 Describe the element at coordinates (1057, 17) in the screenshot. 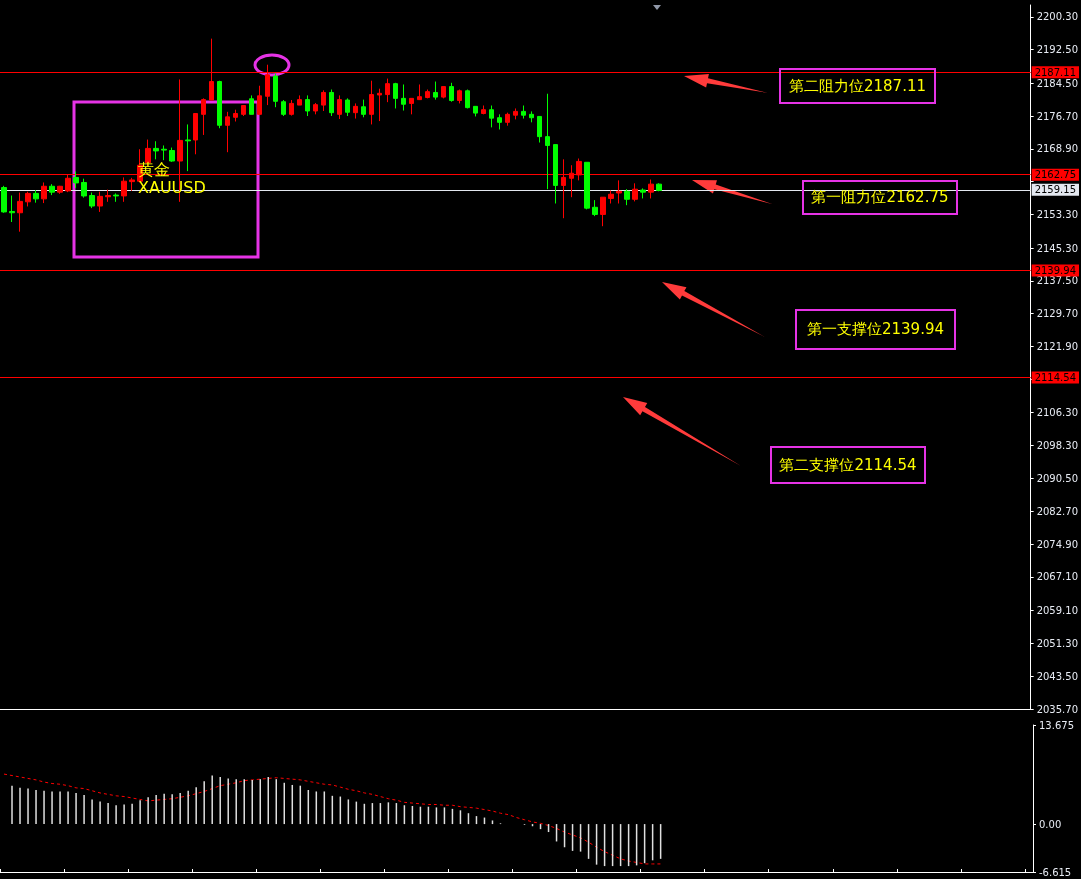

I see `y-tick-label: 2200.30` at that location.